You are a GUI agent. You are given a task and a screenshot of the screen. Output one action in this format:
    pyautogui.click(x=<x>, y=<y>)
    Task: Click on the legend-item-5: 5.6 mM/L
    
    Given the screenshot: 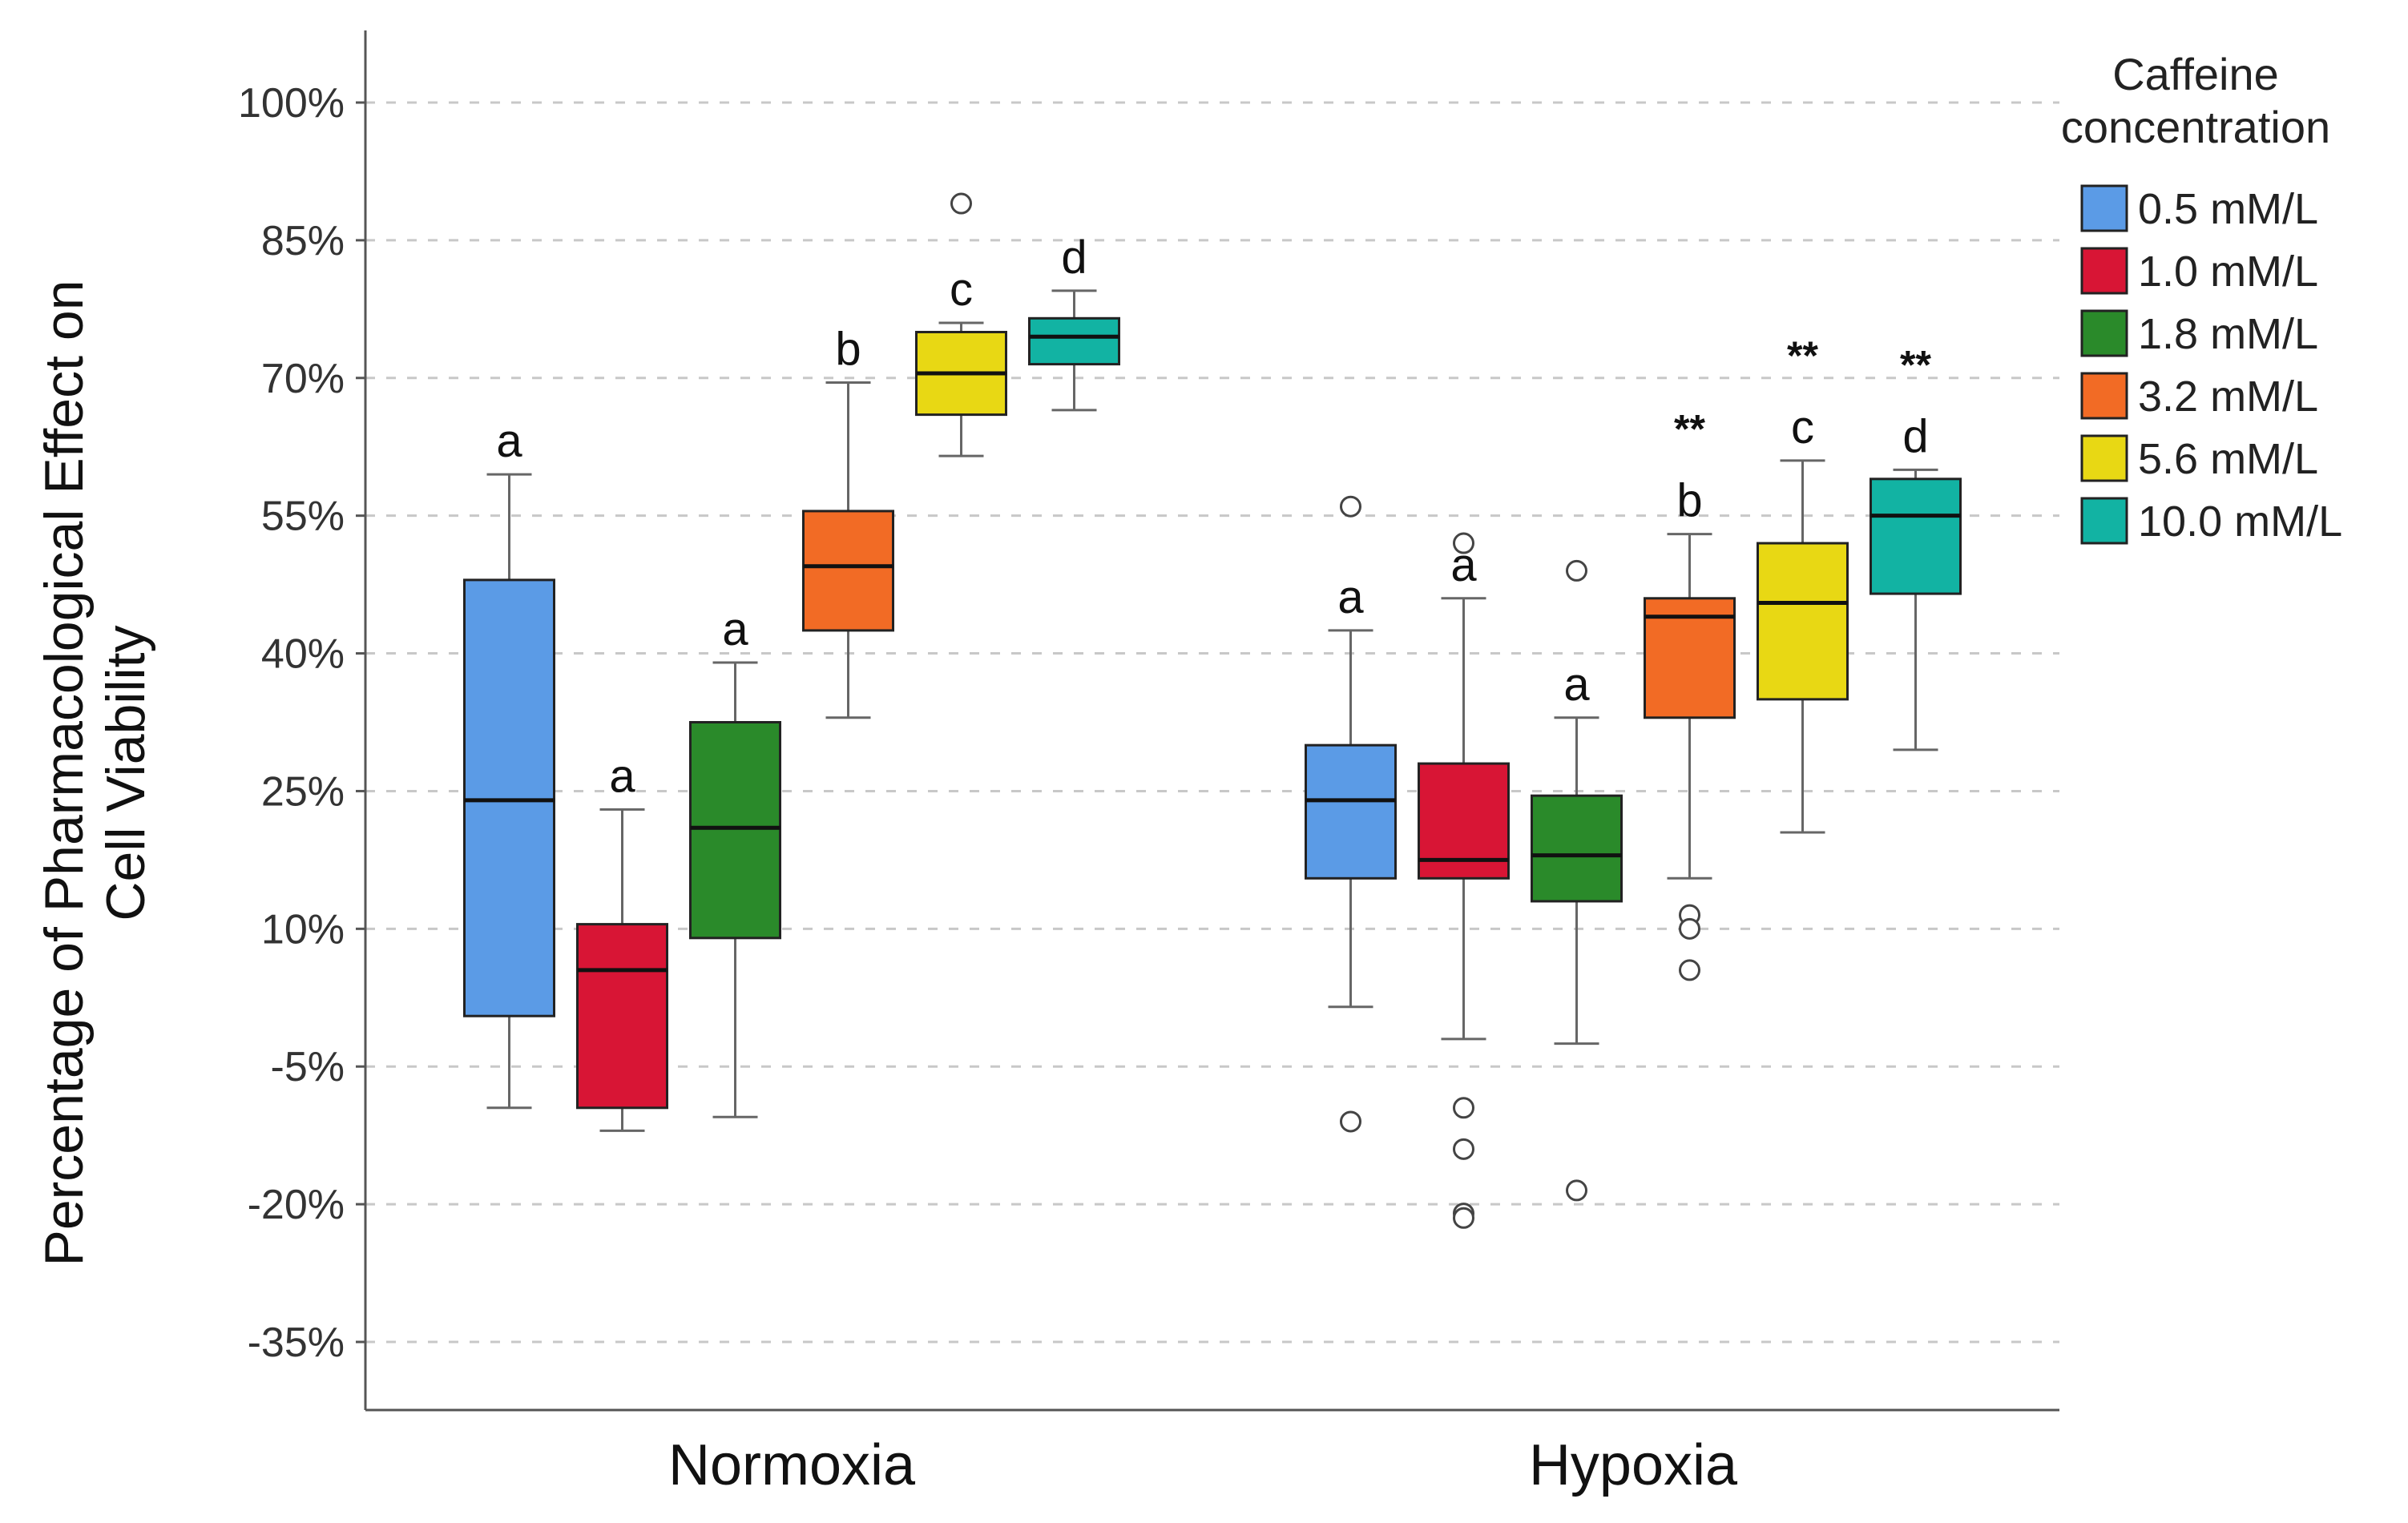 What is the action you would take?
    pyautogui.click(x=2199, y=459)
    